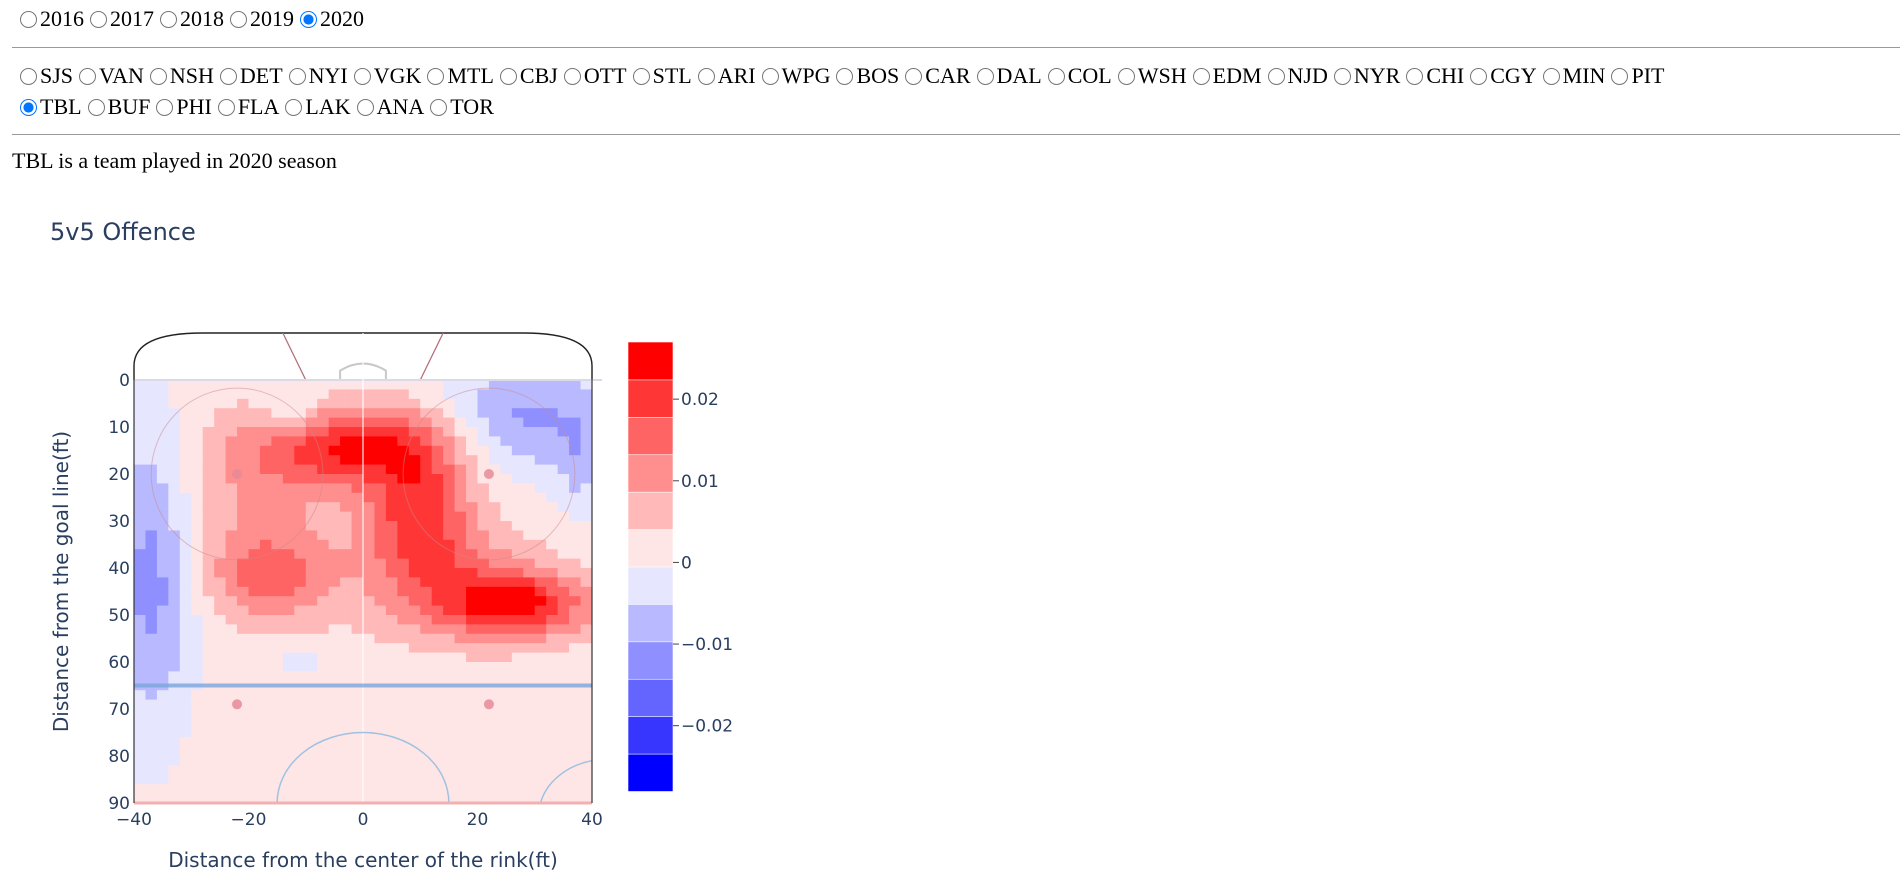 The height and width of the screenshot is (889, 1900). I want to click on team-radio-car, so click(914, 76).